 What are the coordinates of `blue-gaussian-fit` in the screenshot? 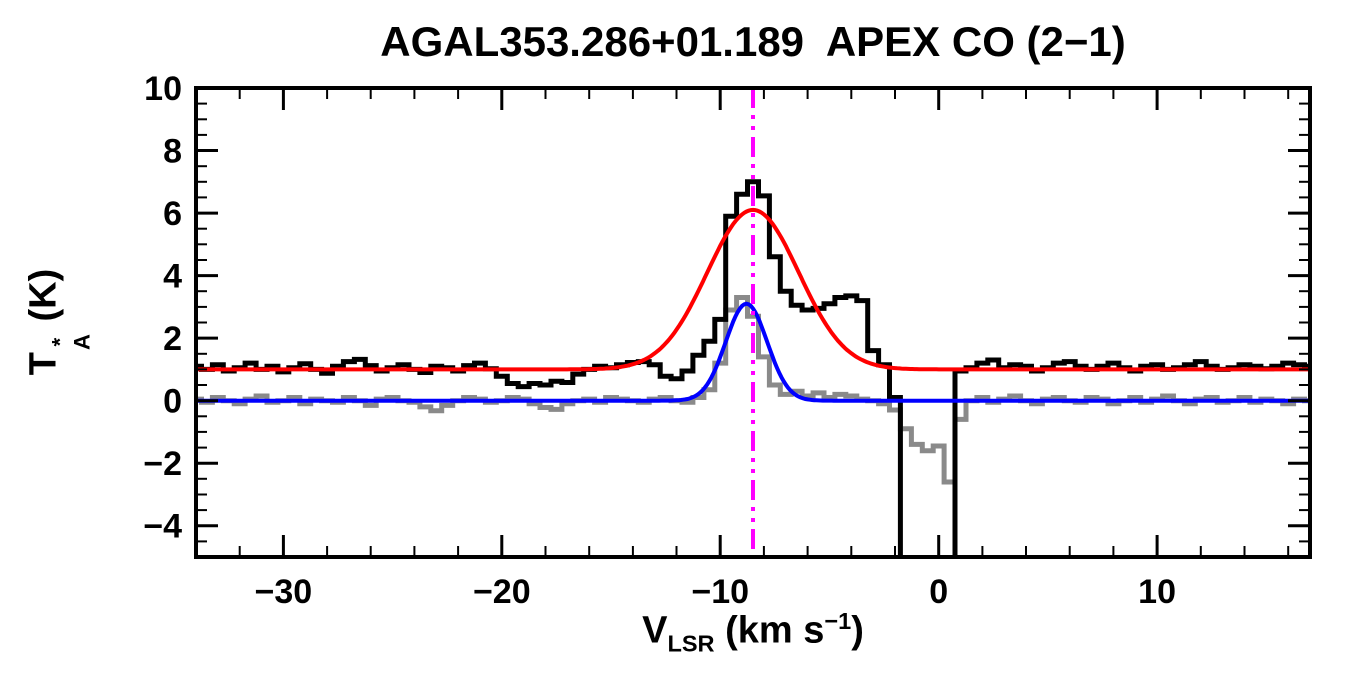 It's located at (753, 352).